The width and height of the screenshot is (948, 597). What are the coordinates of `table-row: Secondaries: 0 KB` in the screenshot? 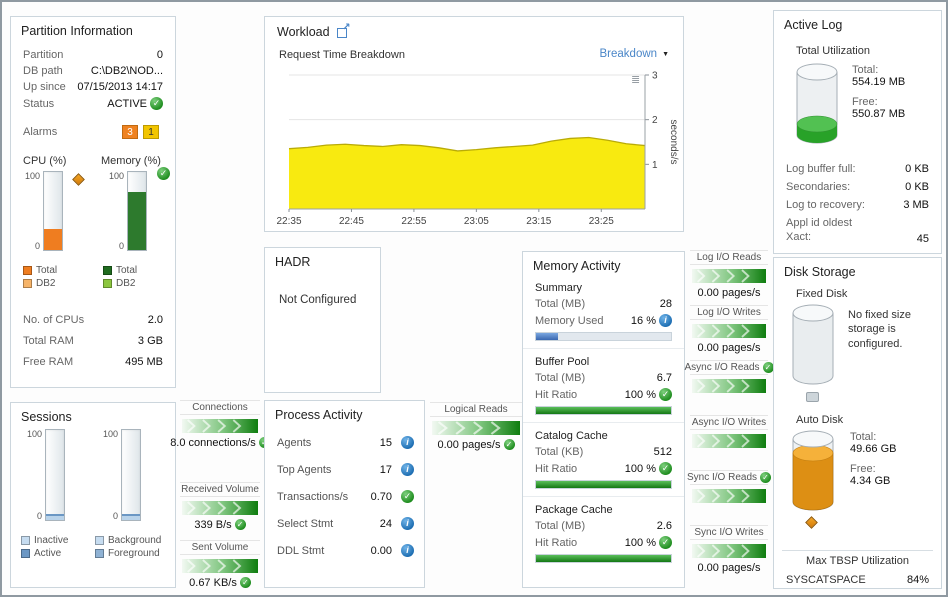 It's located at (857, 187).